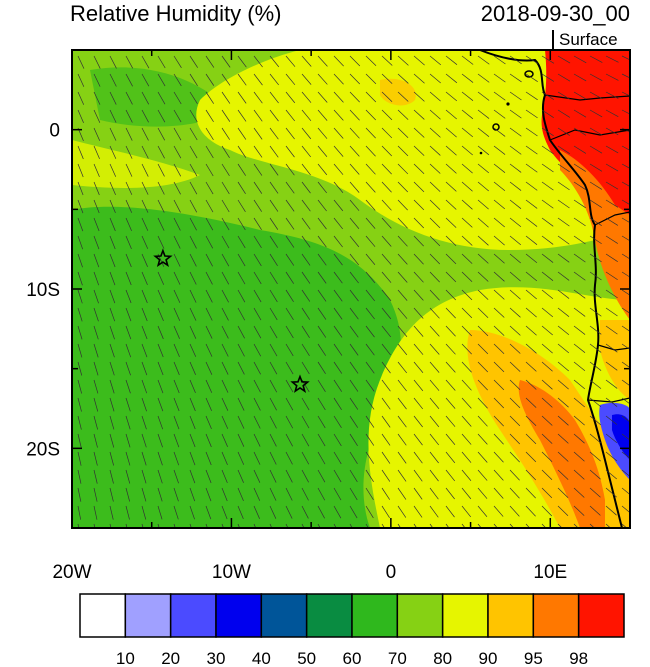 The height and width of the screenshot is (667, 650). Describe the element at coordinates (465, 615) in the screenshot. I see `colorbar-swatch` at that location.